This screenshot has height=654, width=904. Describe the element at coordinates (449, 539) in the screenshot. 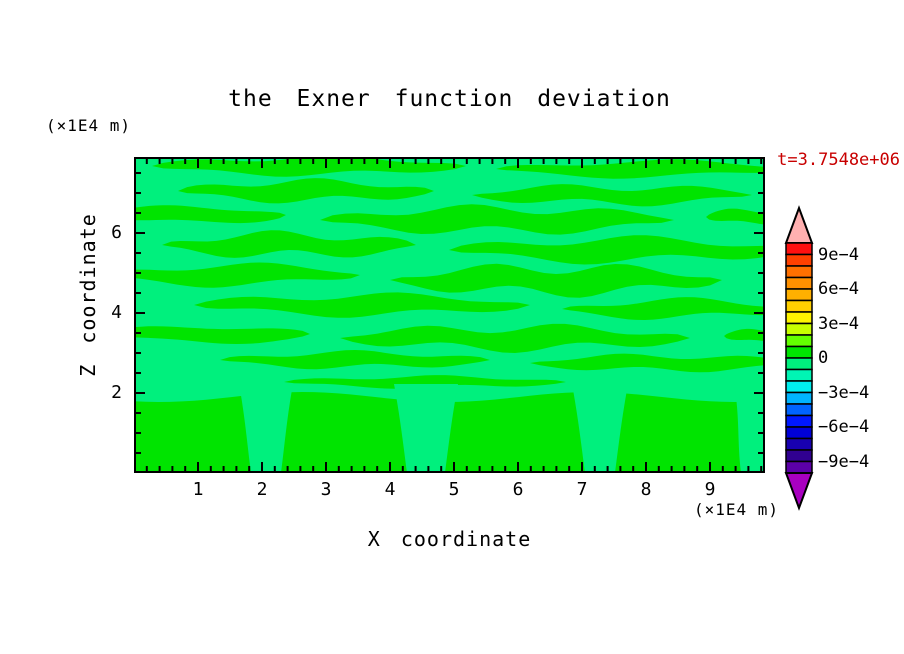

I see `x-axis-label: X coordinate` at that location.